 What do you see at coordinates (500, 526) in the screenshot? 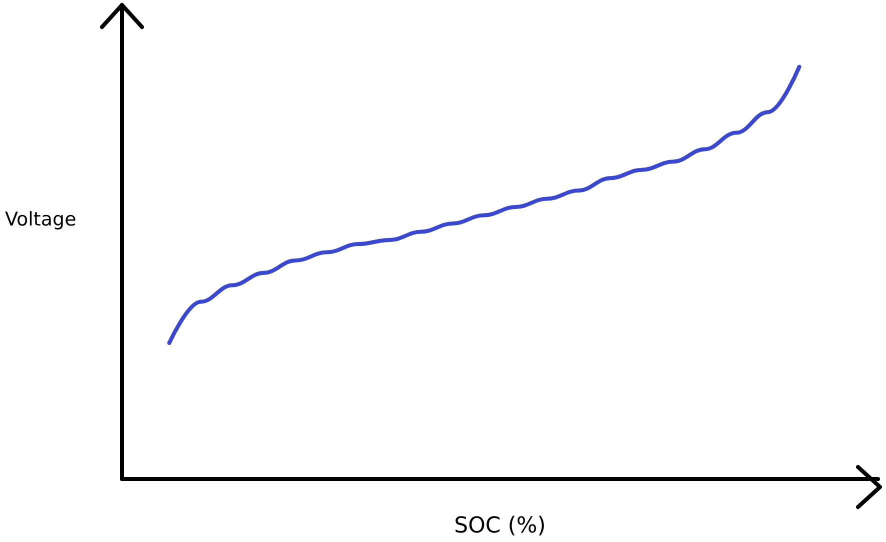
I see `x-axis-title: SOC (%)` at bounding box center [500, 526].